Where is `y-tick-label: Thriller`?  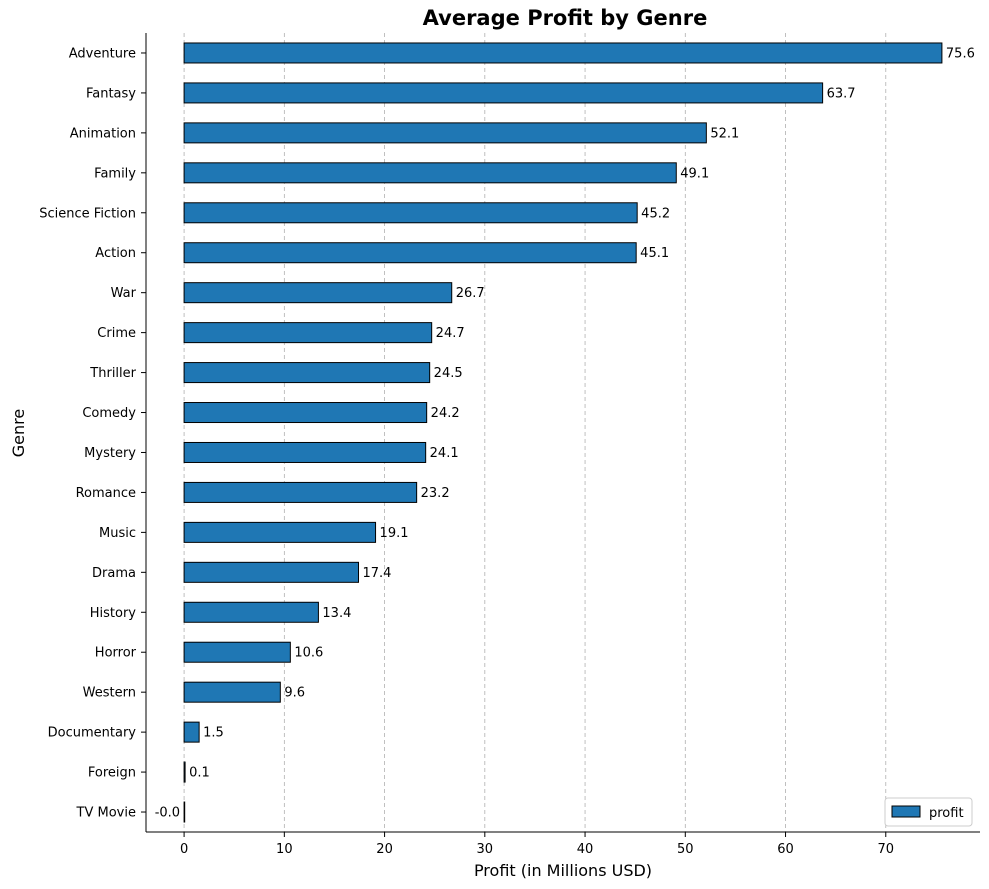 y-tick-label: Thriller is located at coordinates (112, 373).